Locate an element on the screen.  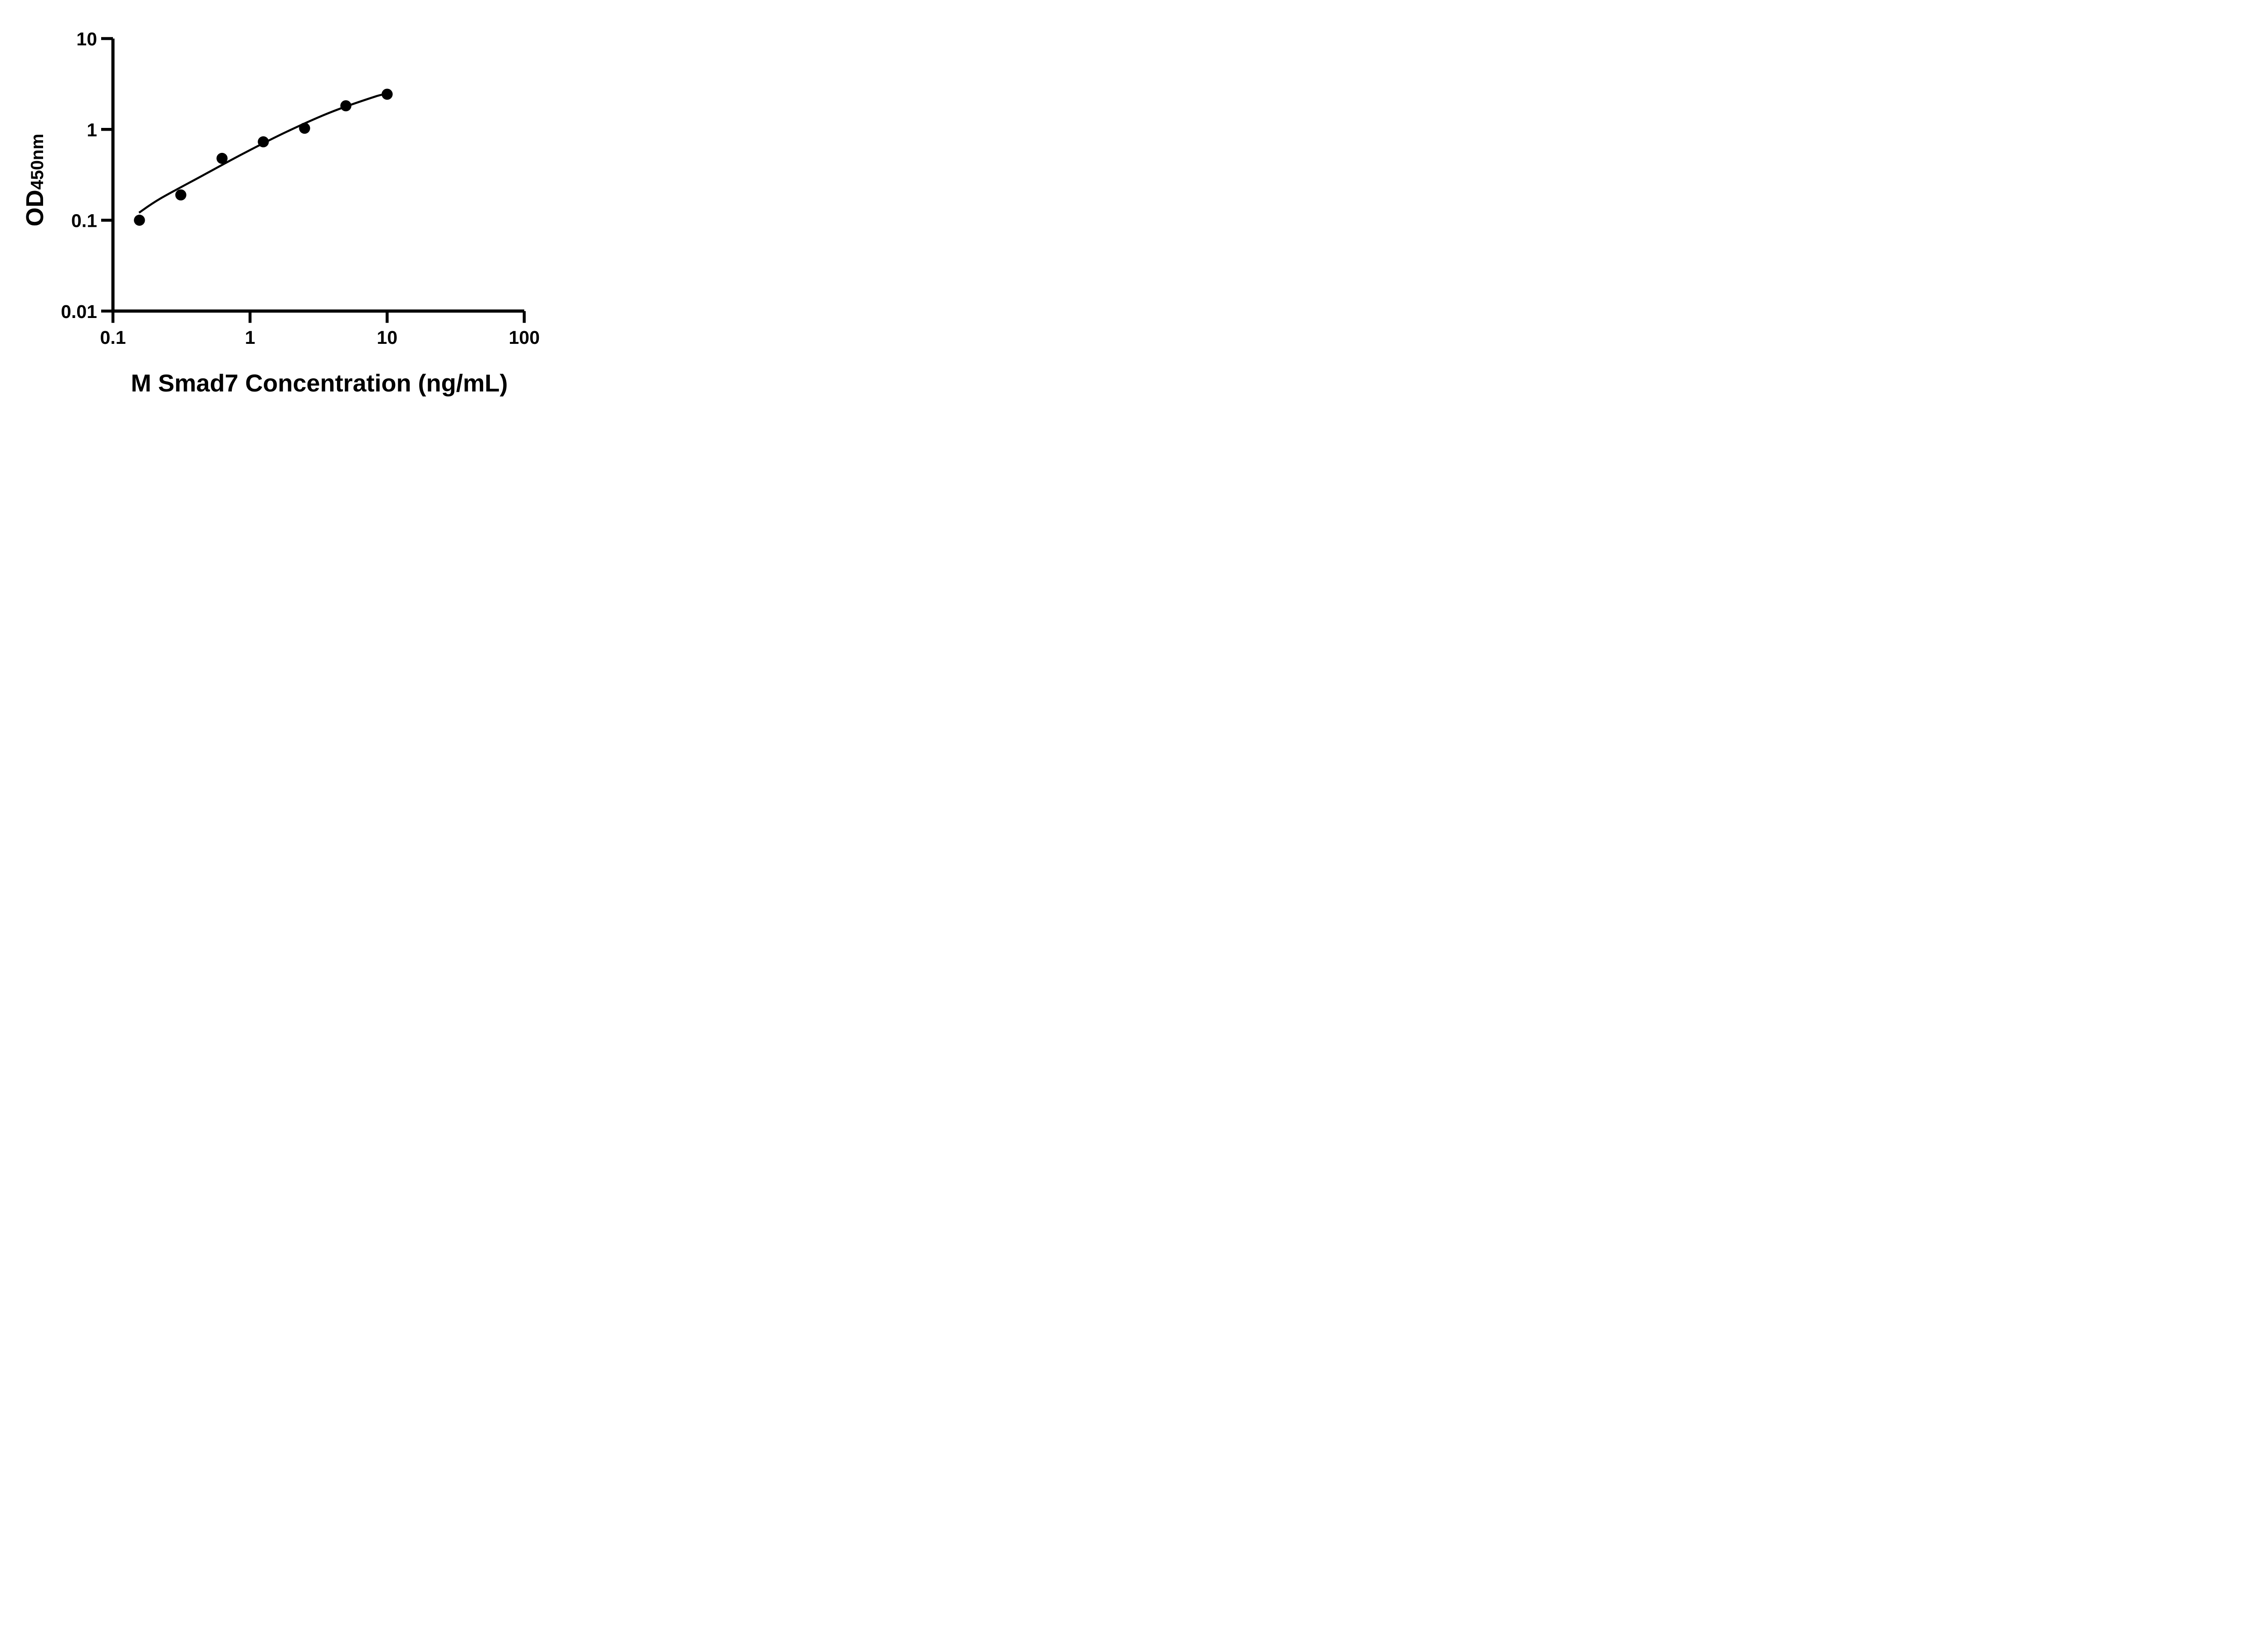
axes-spine is located at coordinates (318, 176).